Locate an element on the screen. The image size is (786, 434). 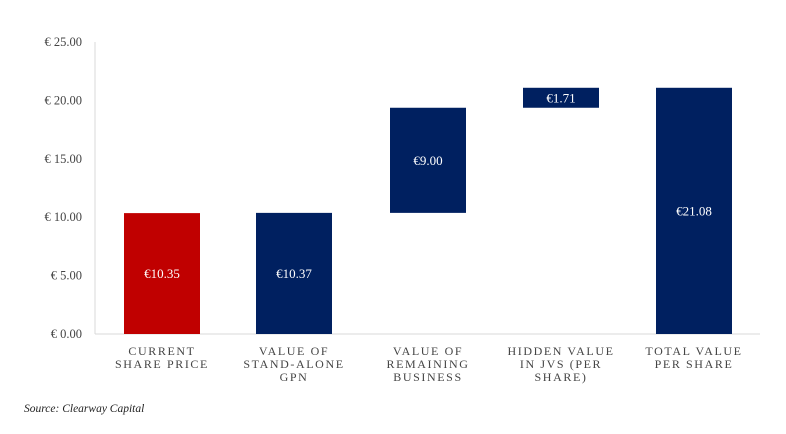
bar-data-label: €10.37 is located at coordinates (294, 273).